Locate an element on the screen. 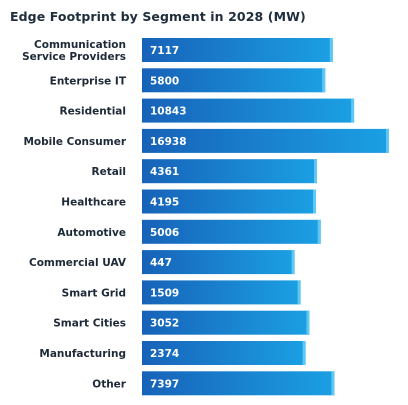 The width and height of the screenshot is (408, 405). category-label: Healthcare is located at coordinates (93, 203).